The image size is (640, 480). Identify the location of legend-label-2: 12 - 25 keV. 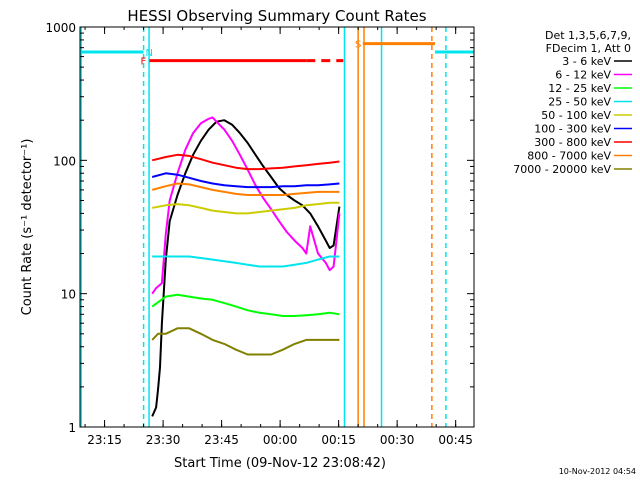
(579, 88).